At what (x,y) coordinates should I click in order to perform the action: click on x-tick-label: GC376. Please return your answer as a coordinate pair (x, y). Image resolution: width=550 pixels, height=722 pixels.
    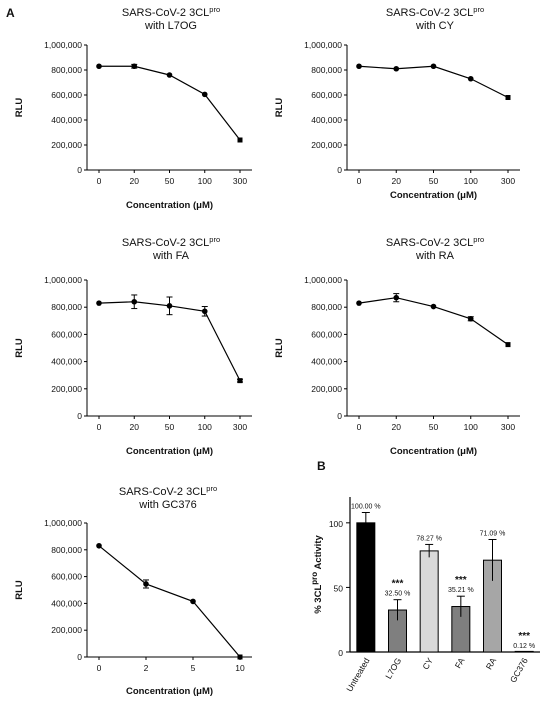
    Looking at the image, I should click on (519, 670).